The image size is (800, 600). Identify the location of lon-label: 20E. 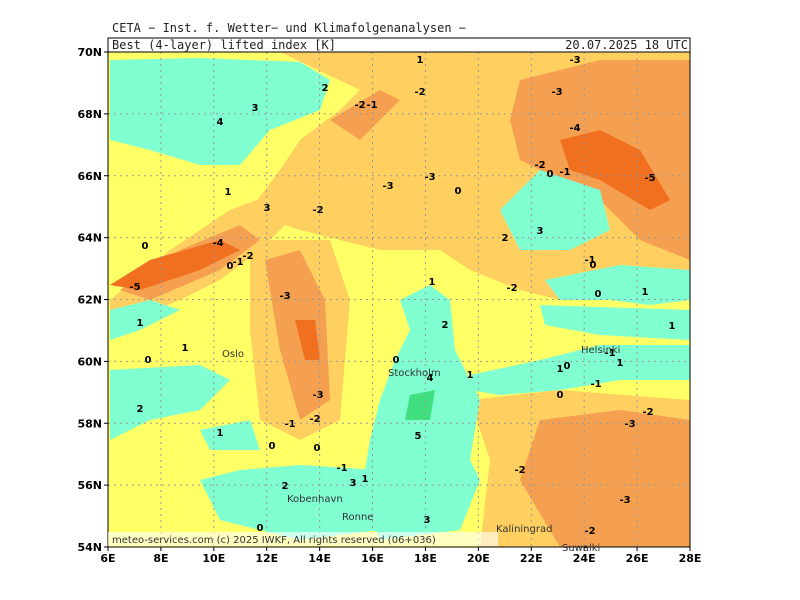
(478, 558).